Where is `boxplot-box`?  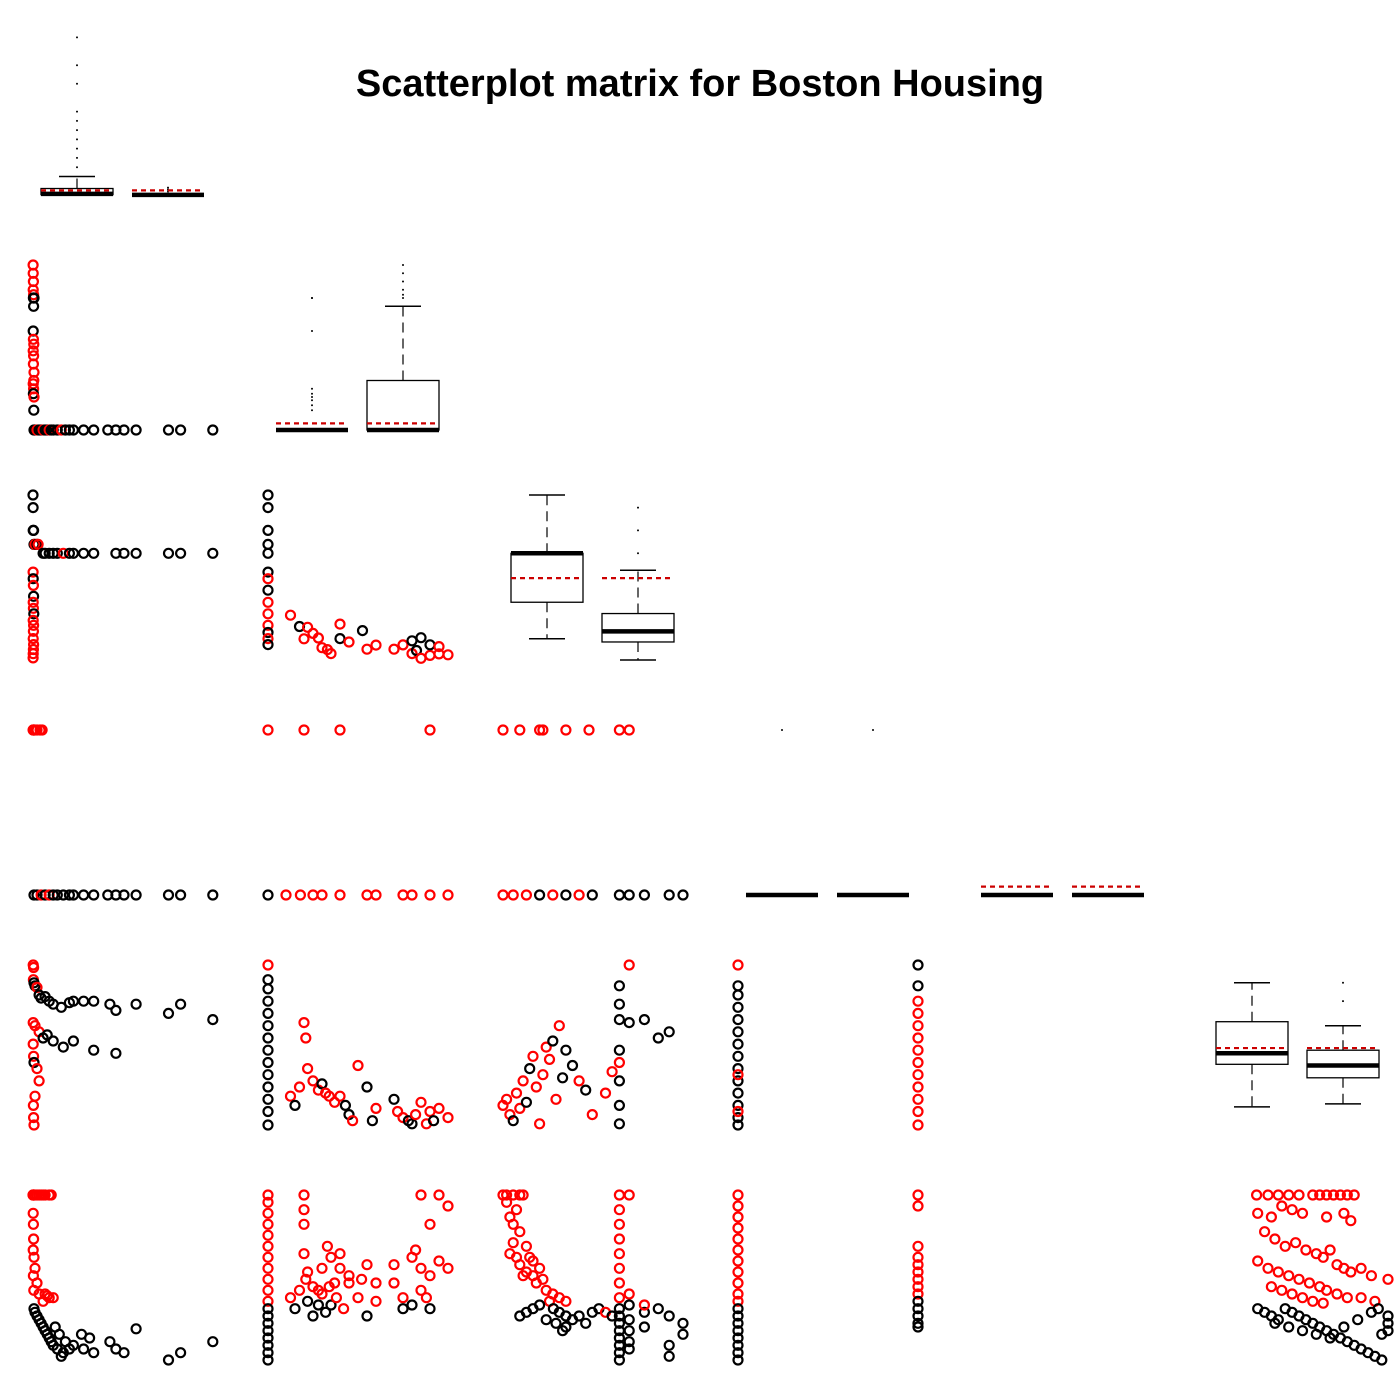 boxplot-box is located at coordinates (638, 627).